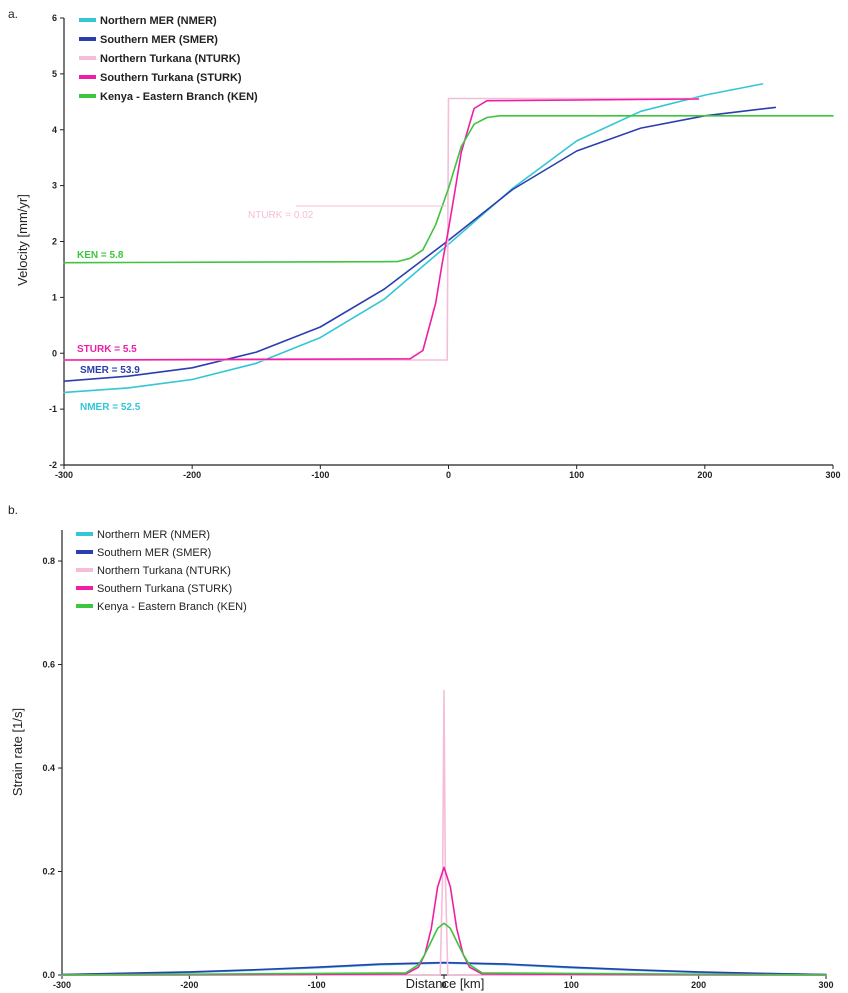 This screenshot has height=993, width=848. I want to click on x-tick-label-a: -100, so click(320, 475).